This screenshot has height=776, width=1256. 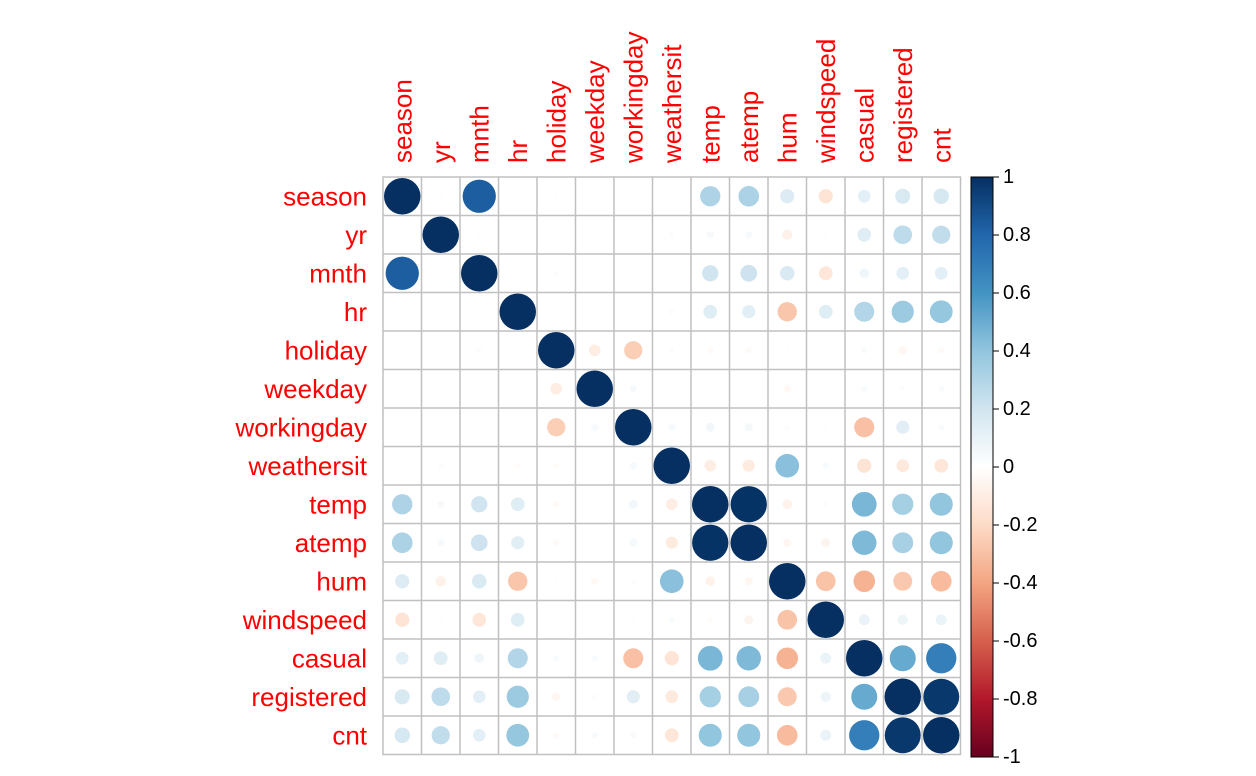 I want to click on corr-circle-cnt-weathersit, so click(x=671, y=735).